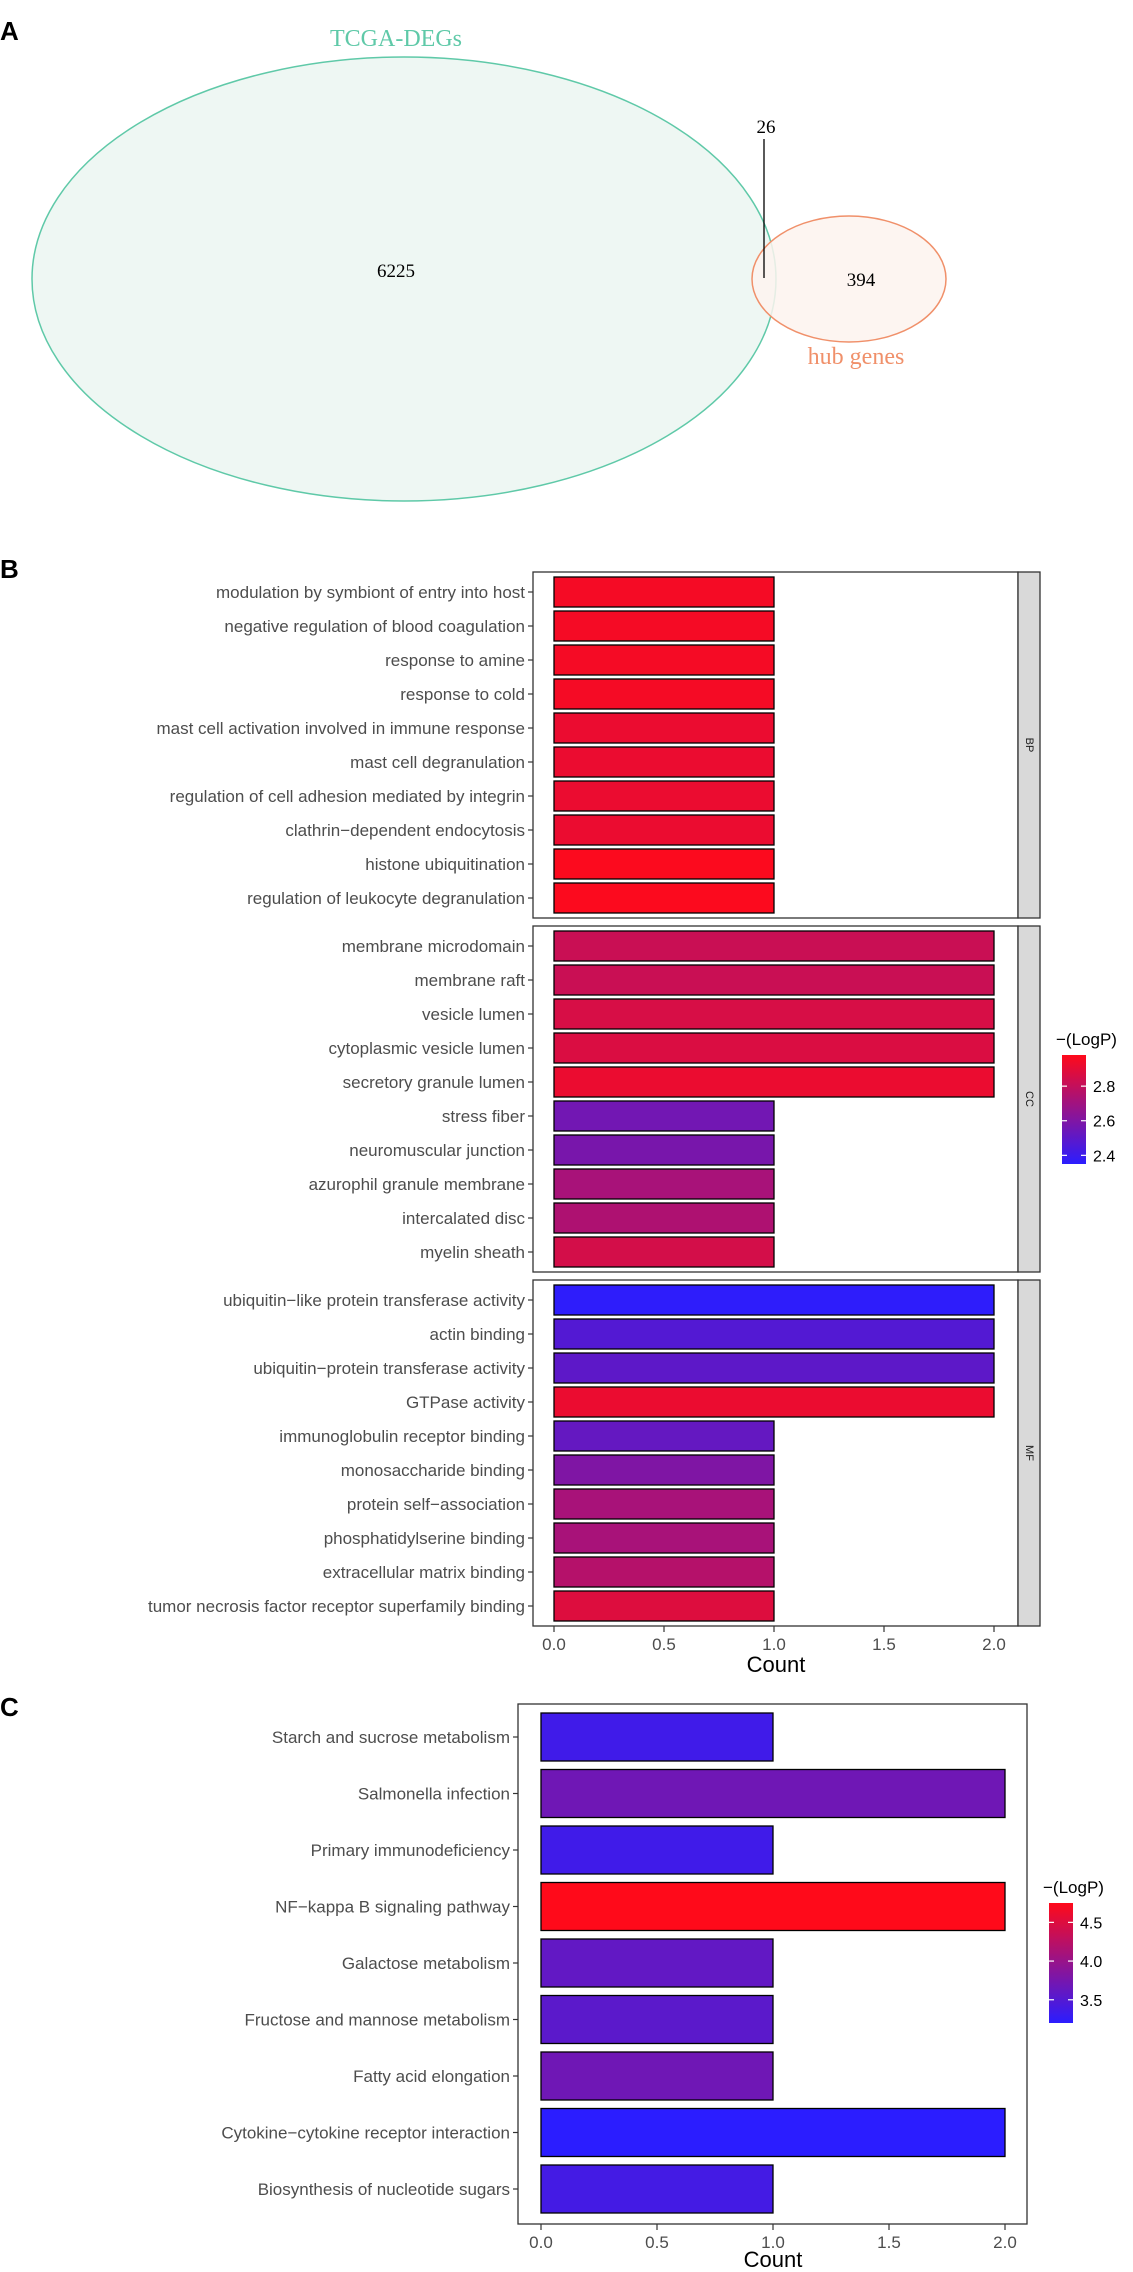  I want to click on x-tick-label: 1.0, so click(773, 2242).